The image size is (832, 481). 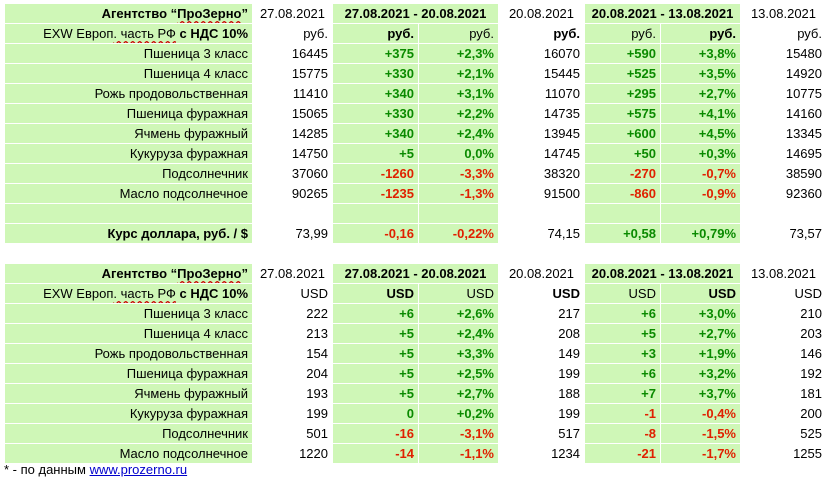 What do you see at coordinates (541, 133) in the screenshot?
I see `price-cell: 13945` at bounding box center [541, 133].